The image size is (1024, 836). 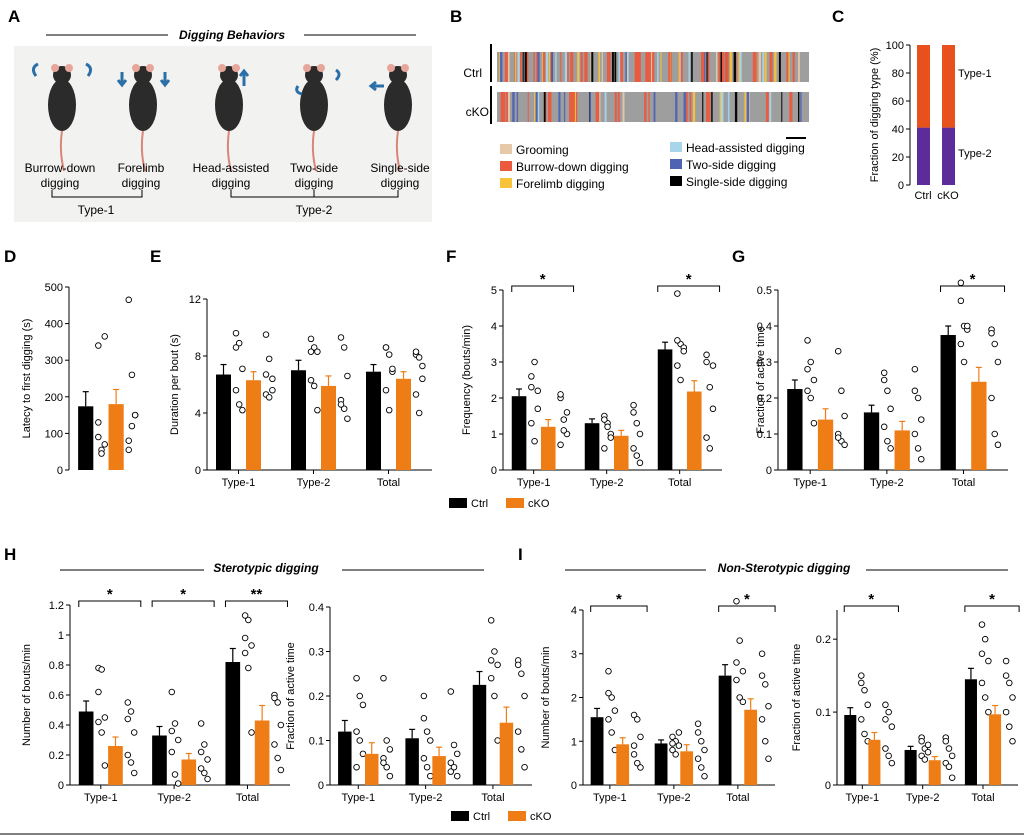 What do you see at coordinates (458, 503) in the screenshot?
I see `legend-swatch-ctrl` at bounding box center [458, 503].